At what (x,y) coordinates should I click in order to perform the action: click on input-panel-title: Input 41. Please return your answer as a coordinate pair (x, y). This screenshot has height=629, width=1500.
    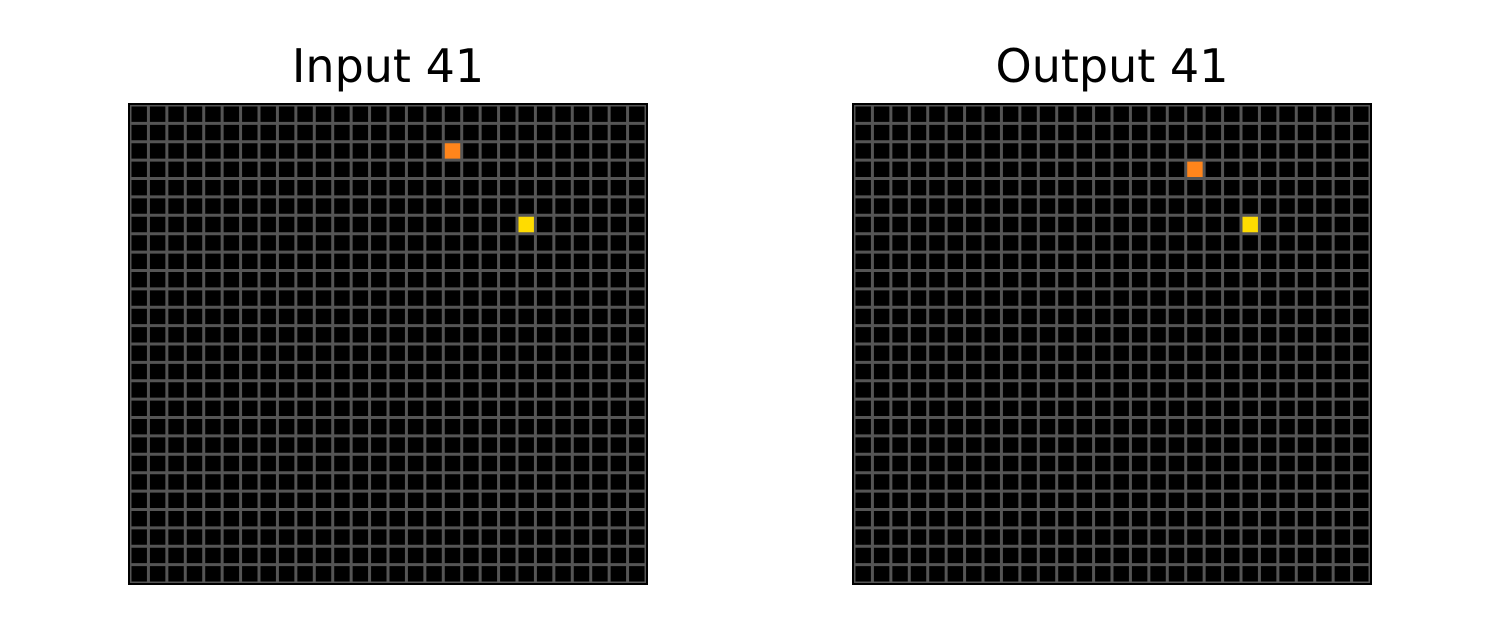
    Looking at the image, I should click on (388, 66).